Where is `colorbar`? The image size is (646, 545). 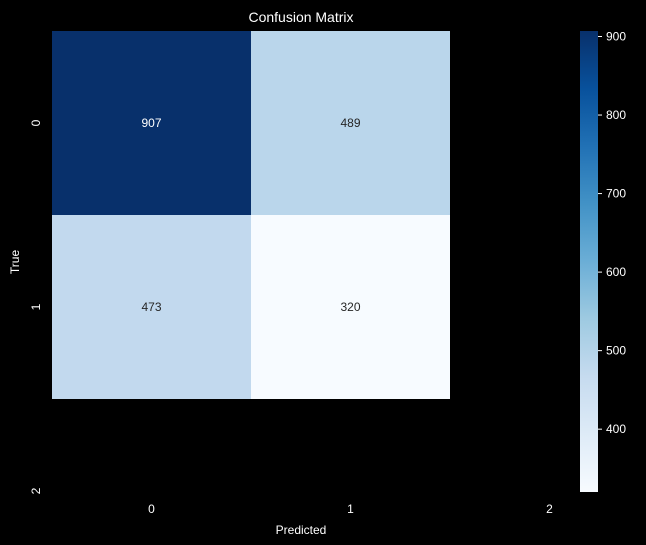
colorbar is located at coordinates (589, 261).